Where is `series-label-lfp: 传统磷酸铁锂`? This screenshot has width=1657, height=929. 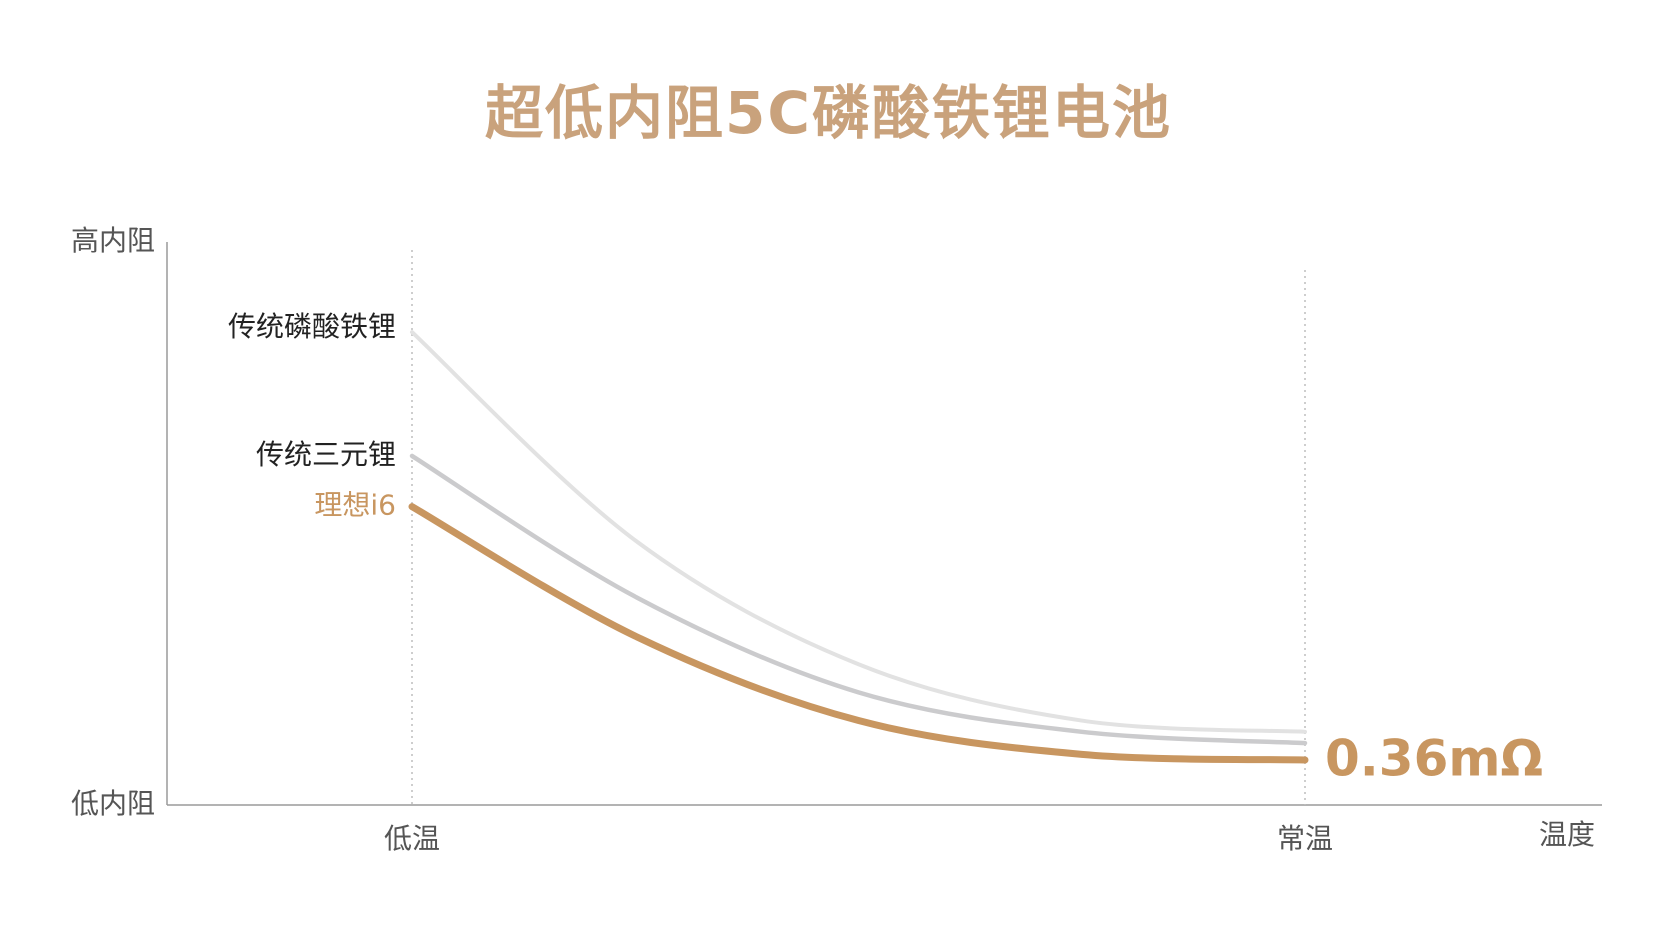 series-label-lfp: 传统磷酸铁锂 is located at coordinates (312, 326).